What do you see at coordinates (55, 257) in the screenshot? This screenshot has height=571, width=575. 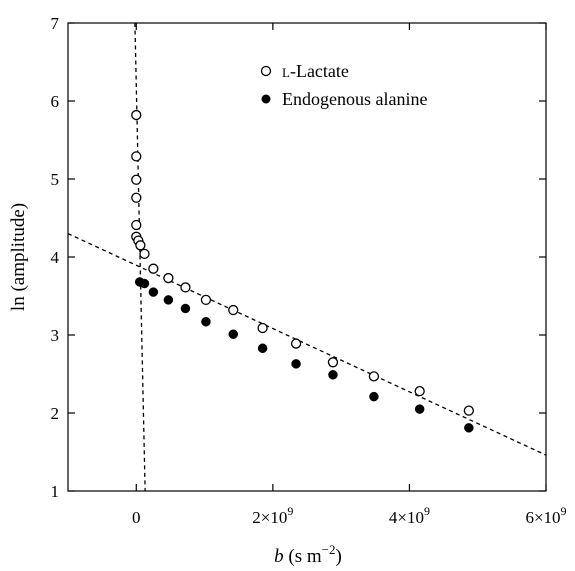 I see `y-tick-label: 4` at bounding box center [55, 257].